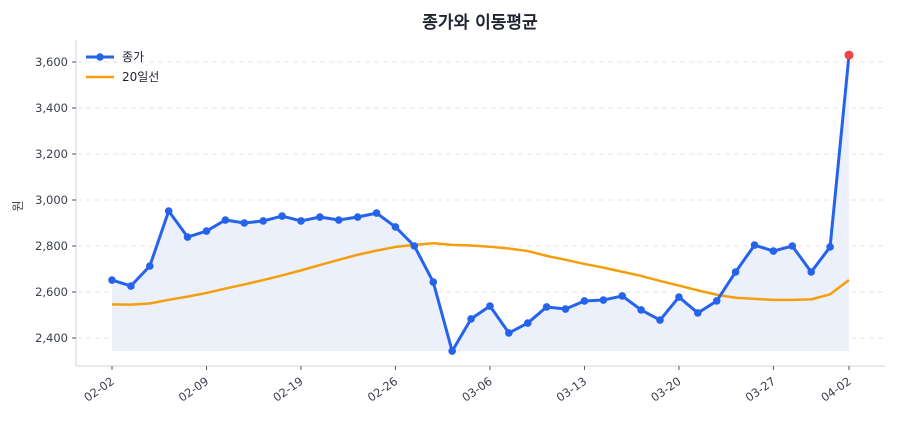 Image resolution: width=900 pixels, height=424 pixels. Describe the element at coordinates (51, 292) in the screenshot. I see `y-tick-label: 2,600` at that location.